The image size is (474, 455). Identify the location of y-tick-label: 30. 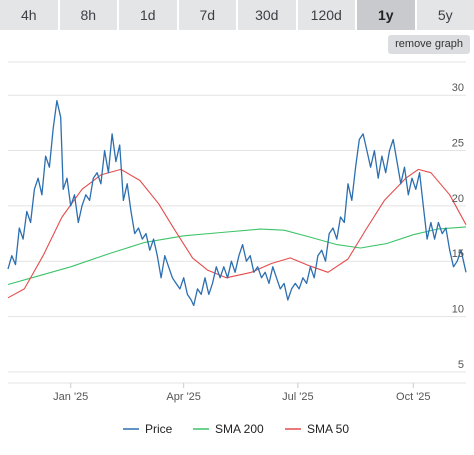
(458, 88).